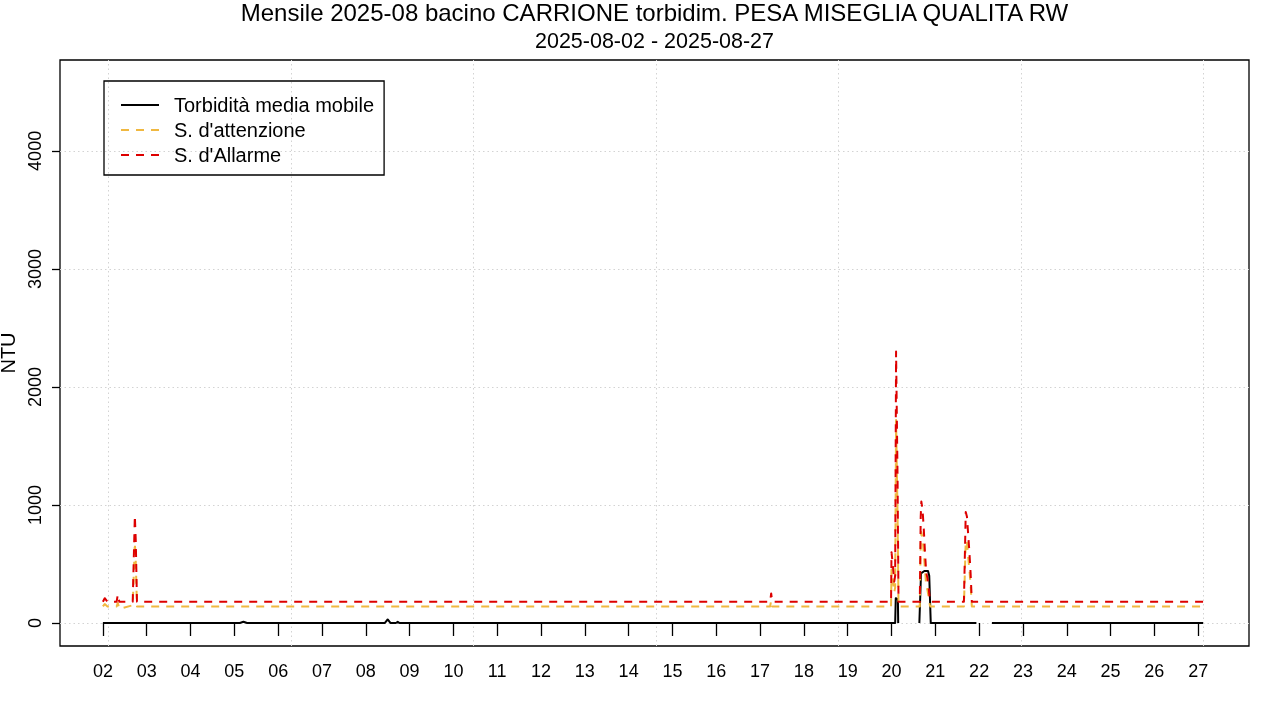 The height and width of the screenshot is (720, 1280). I want to click on legend-label: S. d'Allarme, so click(228, 155).